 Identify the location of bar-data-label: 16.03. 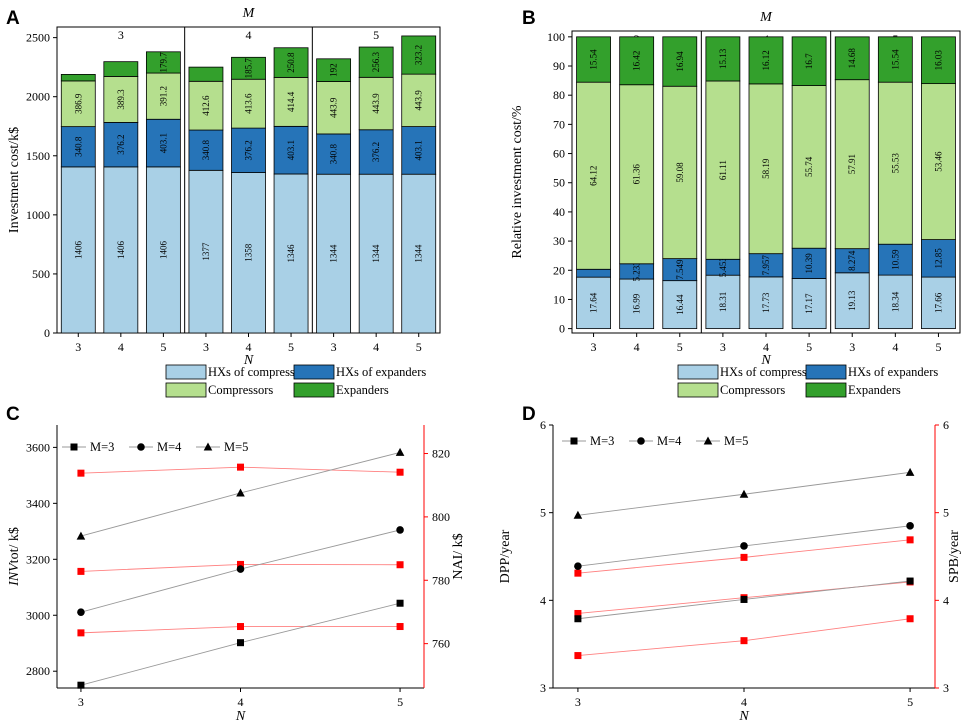
(938, 60).